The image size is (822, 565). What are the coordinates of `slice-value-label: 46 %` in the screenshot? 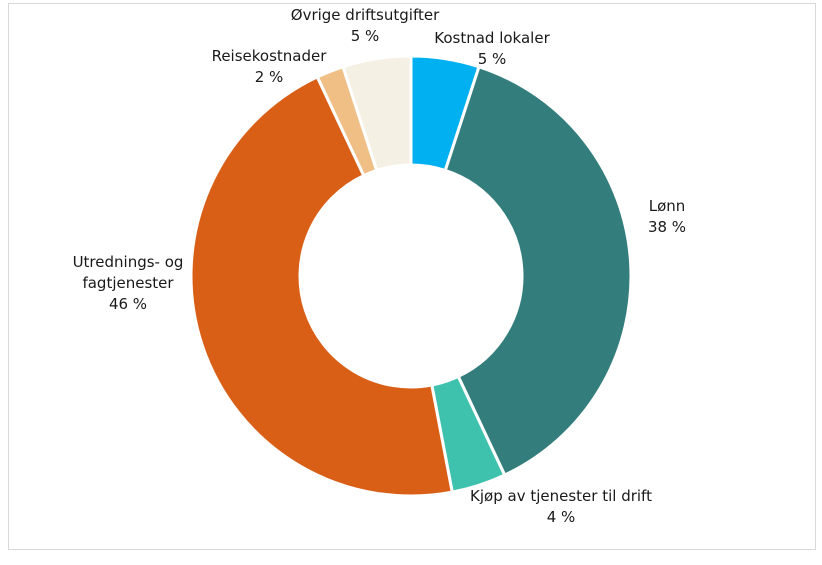 It's located at (128, 304).